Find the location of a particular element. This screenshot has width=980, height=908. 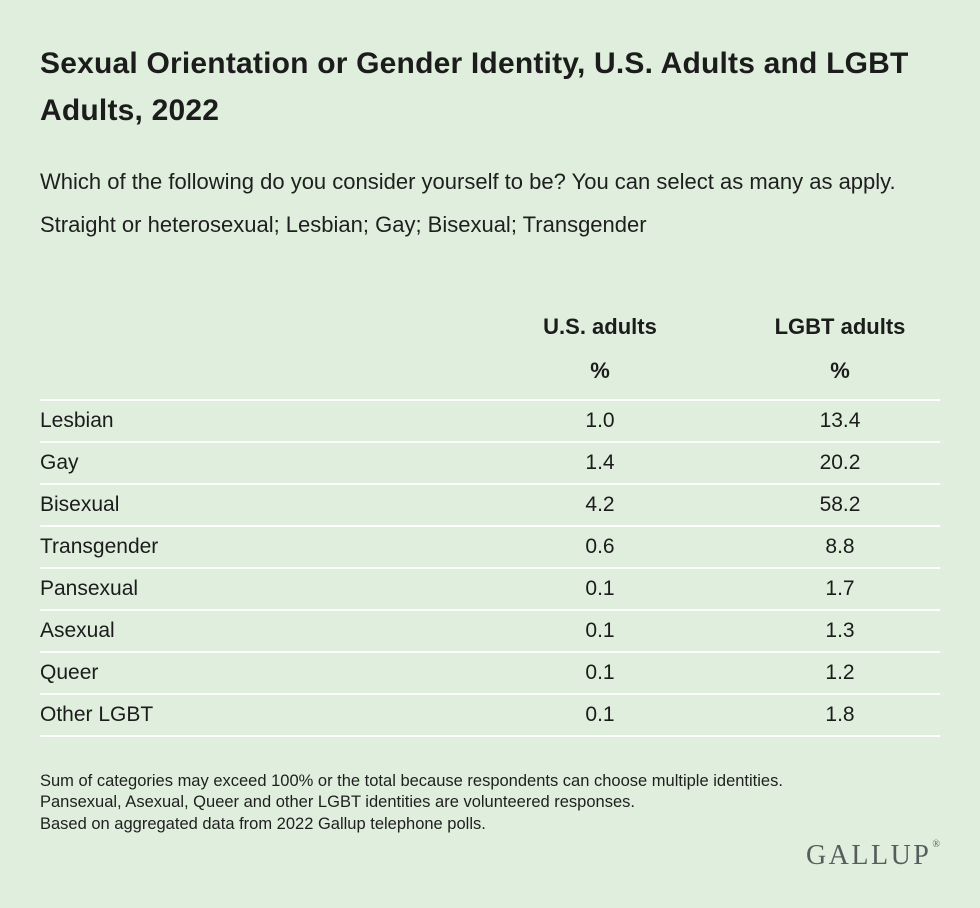

brand-row: GALLUP ® is located at coordinates (490, 856).